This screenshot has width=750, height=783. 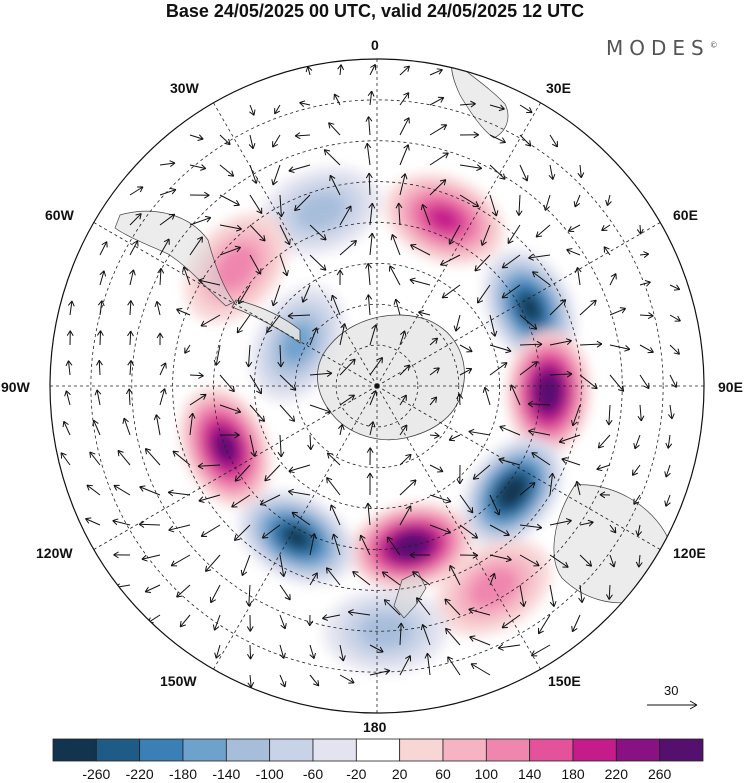 What do you see at coordinates (269, 774) in the screenshot?
I see `colorbar-tick-label: -100` at bounding box center [269, 774].